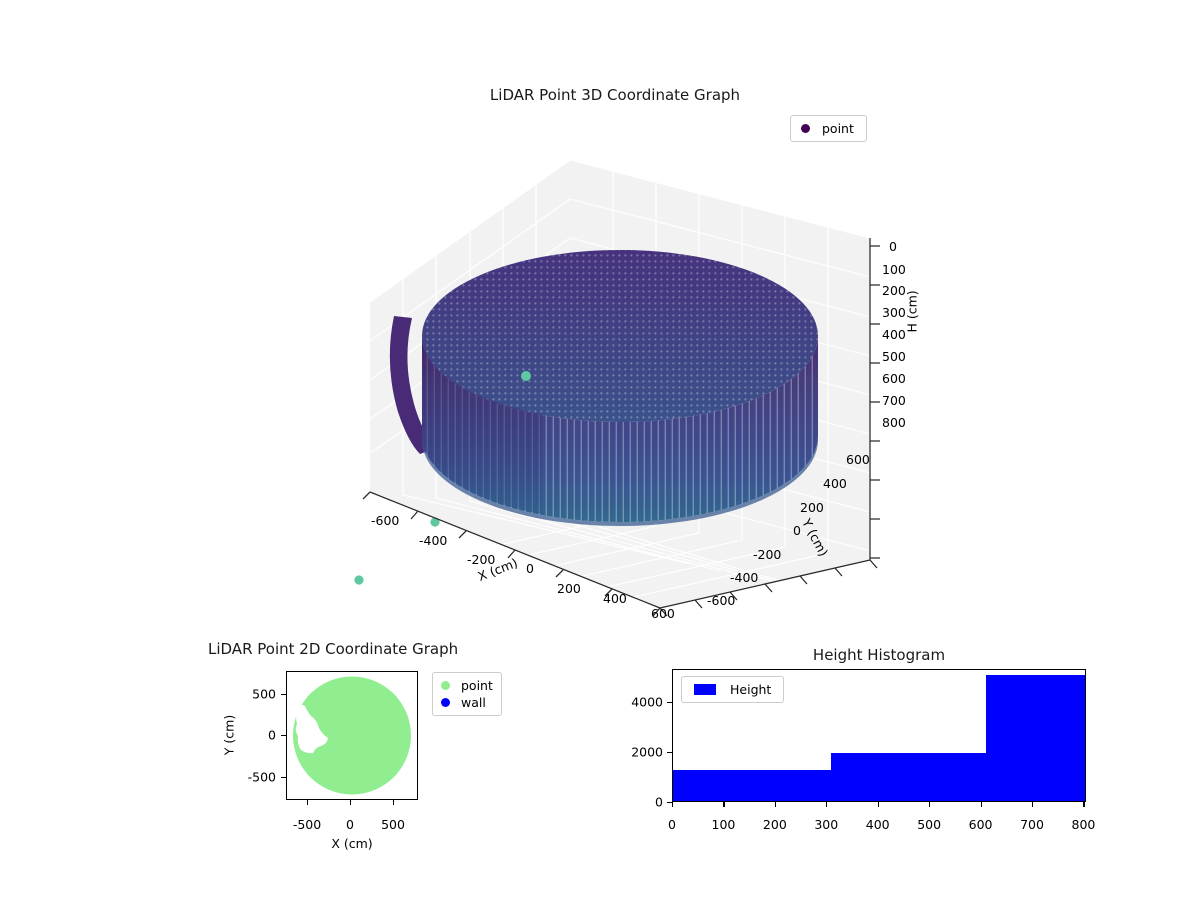  Describe the element at coordinates (272, 735) in the screenshot. I see `plot2d-ytick-label: 0` at that location.